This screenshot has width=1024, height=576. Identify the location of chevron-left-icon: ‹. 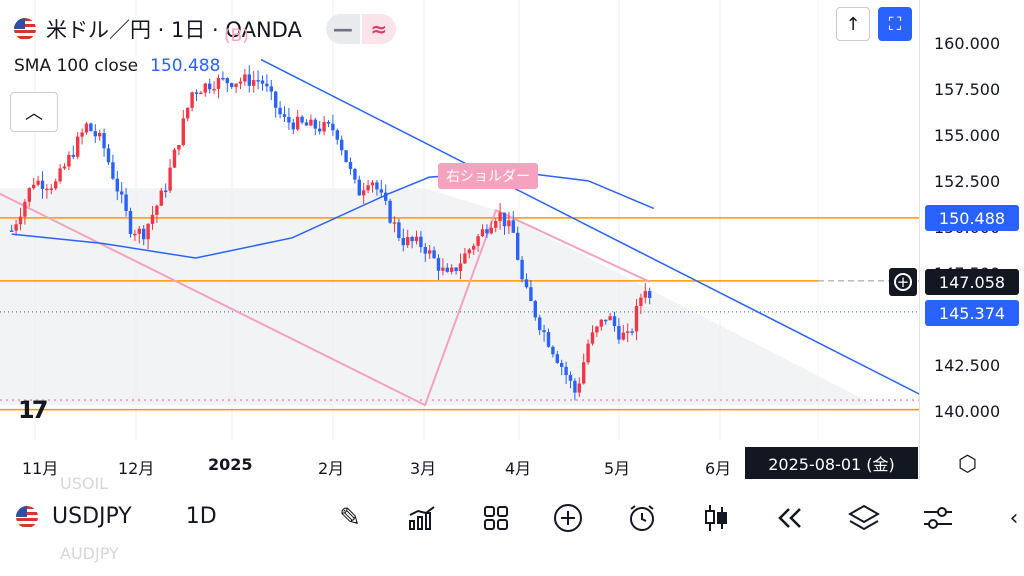
(1014, 518).